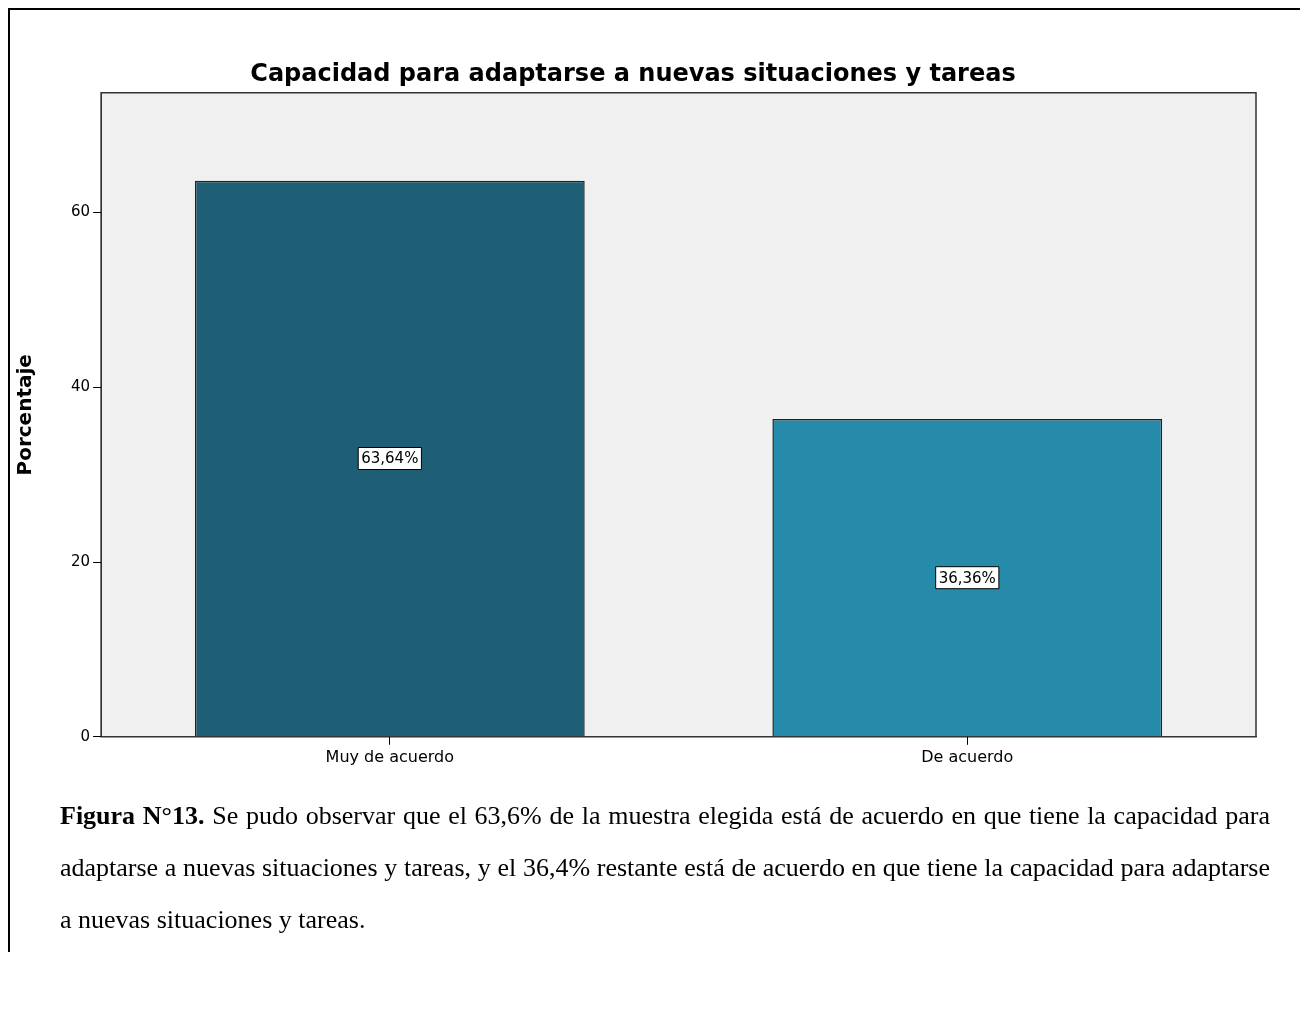 The height and width of the screenshot is (1011, 1307). Describe the element at coordinates (80, 560) in the screenshot. I see `y-tick-label: 20` at that location.